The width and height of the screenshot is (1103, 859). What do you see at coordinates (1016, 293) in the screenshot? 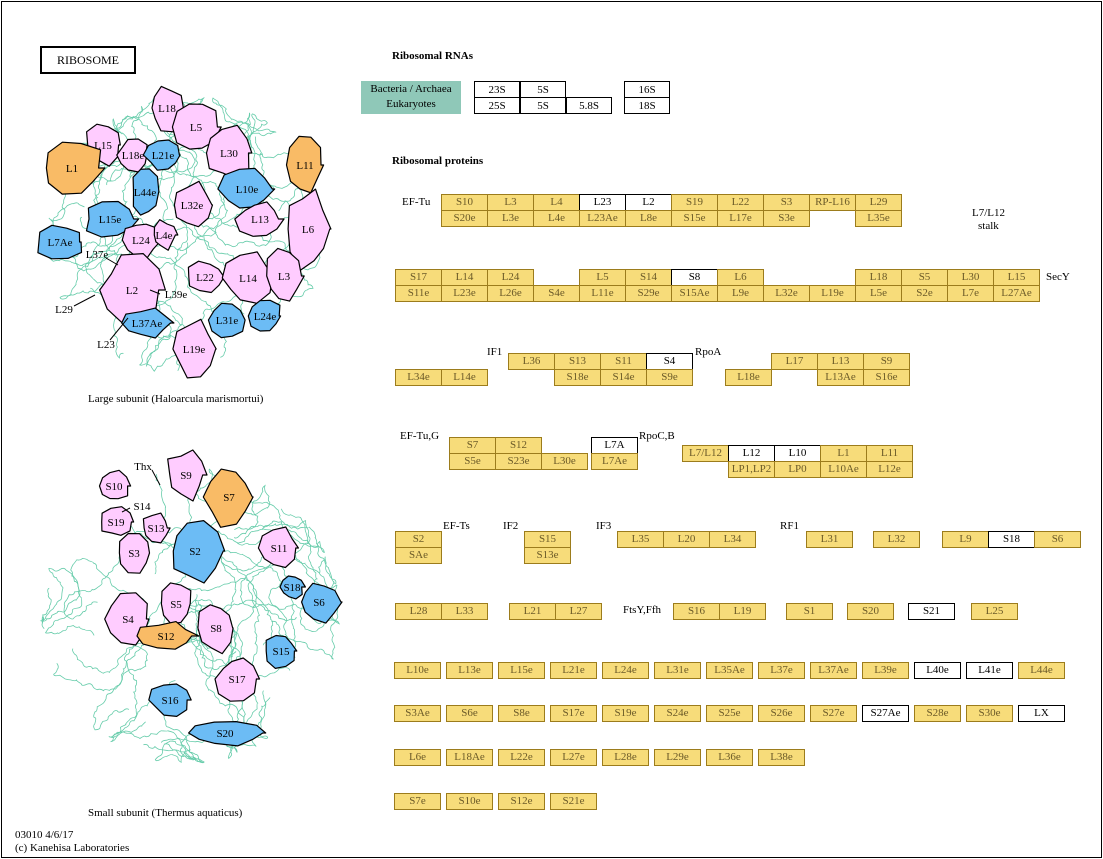
I see `protein-box-l27ae: L27Ae` at bounding box center [1016, 293].